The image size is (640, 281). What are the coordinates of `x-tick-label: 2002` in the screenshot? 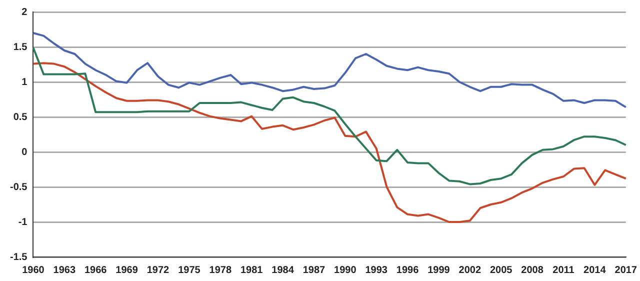 It's located at (470, 270).